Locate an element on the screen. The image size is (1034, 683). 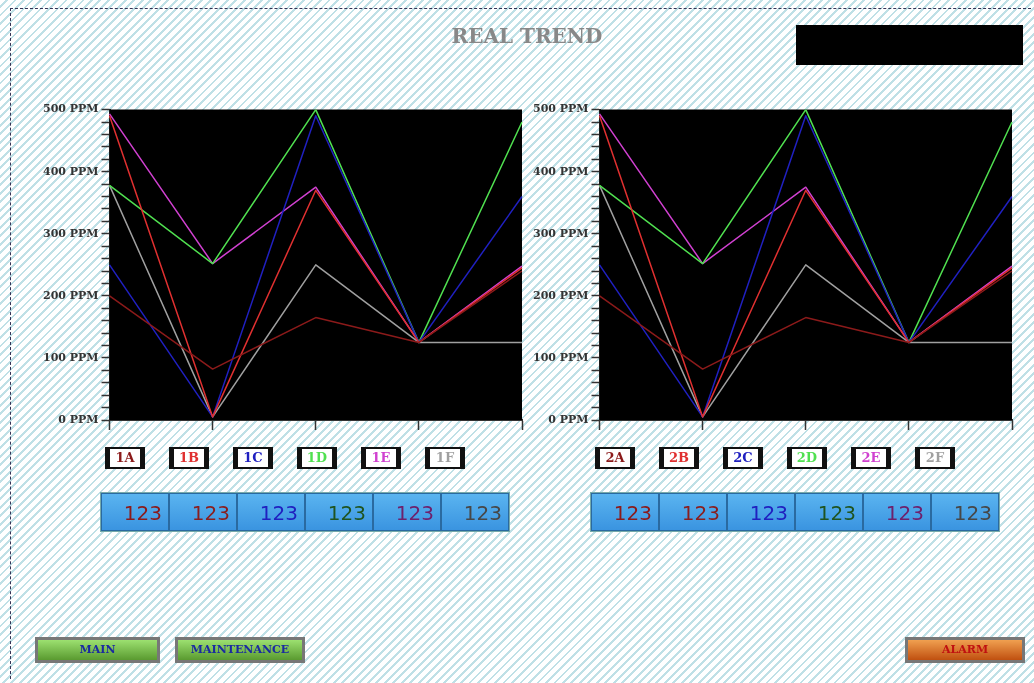
text: MAIN is located at coordinates (97, 650).